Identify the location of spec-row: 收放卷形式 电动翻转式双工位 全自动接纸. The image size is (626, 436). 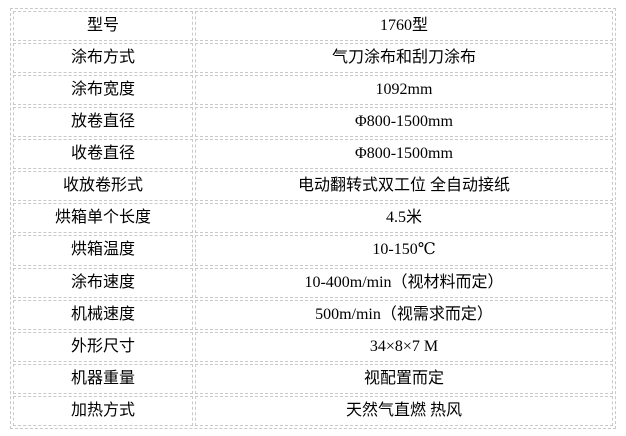
(313, 186).